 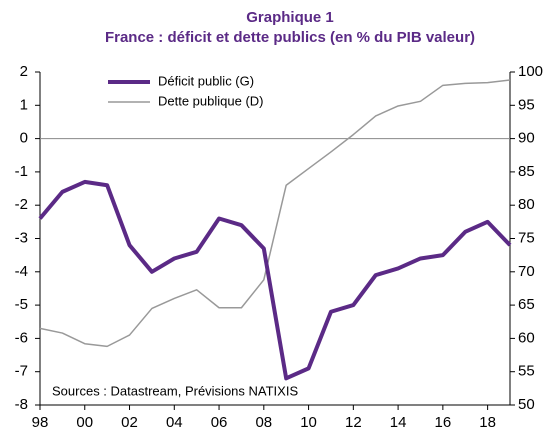 What do you see at coordinates (219, 422) in the screenshot?
I see `x-tick-label: 06` at bounding box center [219, 422].